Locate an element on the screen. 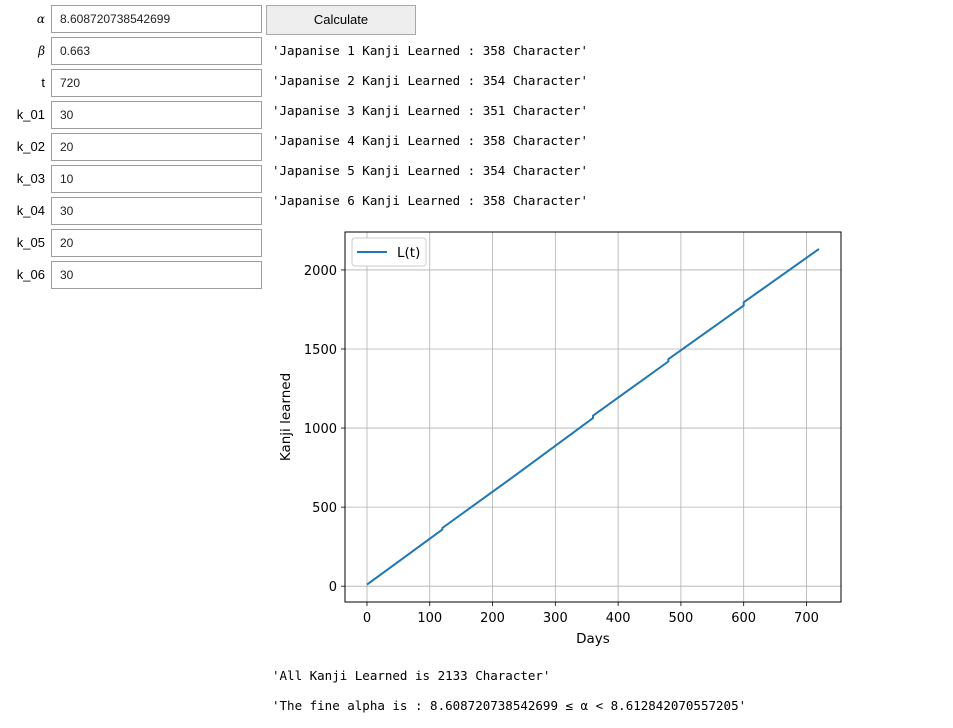 Image resolution: width=953 pixels, height=728 pixels. legend-label: L(t) is located at coordinates (408, 253).